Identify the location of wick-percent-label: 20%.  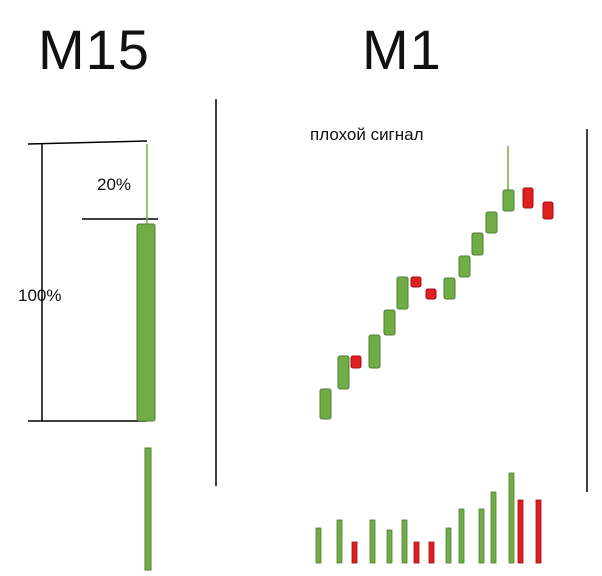
(114, 184).